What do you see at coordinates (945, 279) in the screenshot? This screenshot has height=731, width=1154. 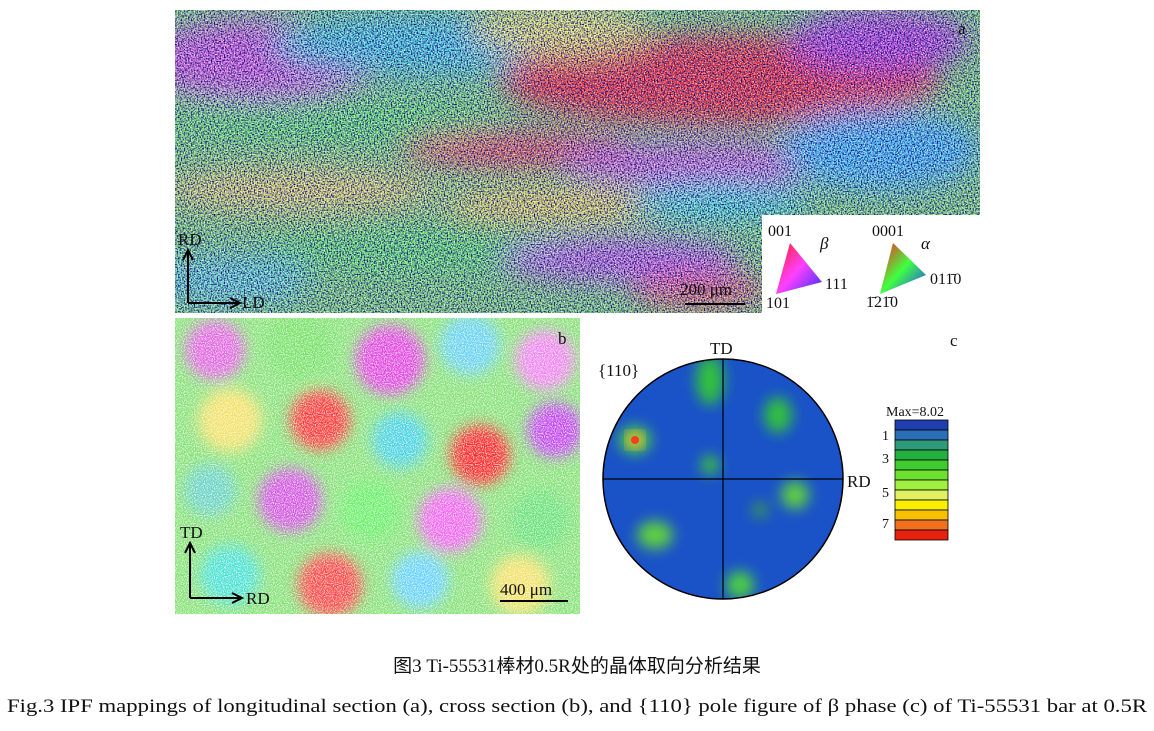 I see `legend-label: 011̄0` at bounding box center [945, 279].